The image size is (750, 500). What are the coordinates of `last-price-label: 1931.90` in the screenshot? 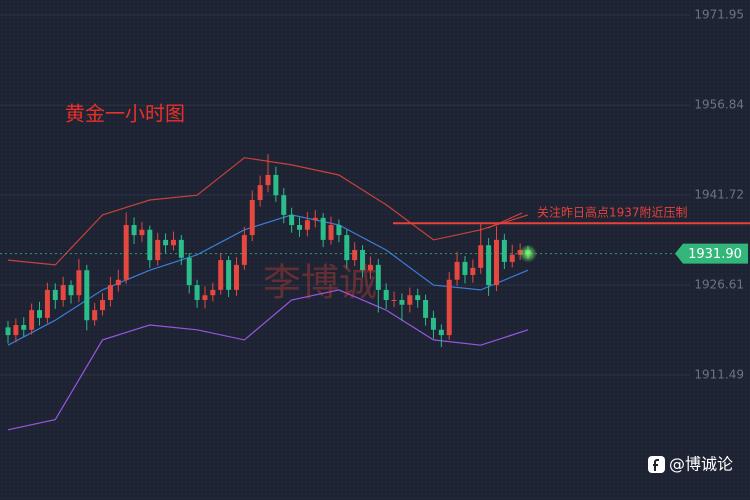 It's located at (715, 254).